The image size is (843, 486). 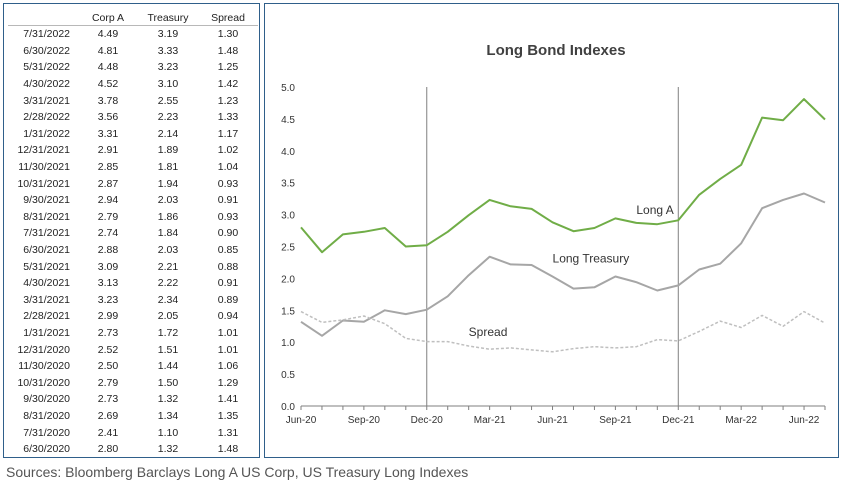 What do you see at coordinates (43, 382) in the screenshot?
I see `cell-date: 10/31/2020` at bounding box center [43, 382].